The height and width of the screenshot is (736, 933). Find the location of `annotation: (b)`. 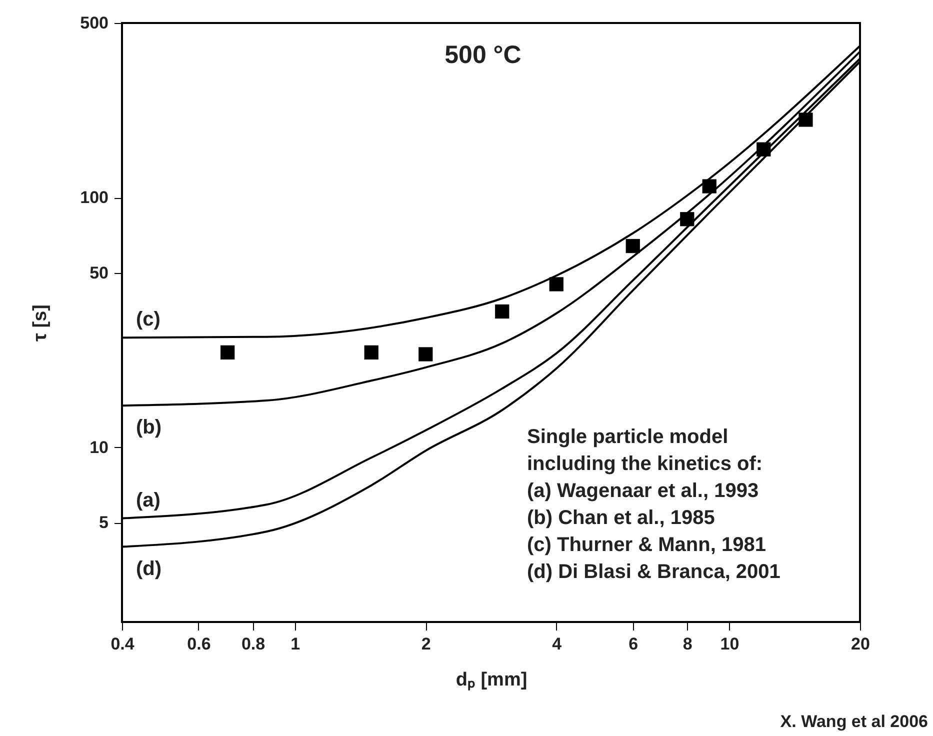

annotation: (b) is located at coordinates (149, 427).